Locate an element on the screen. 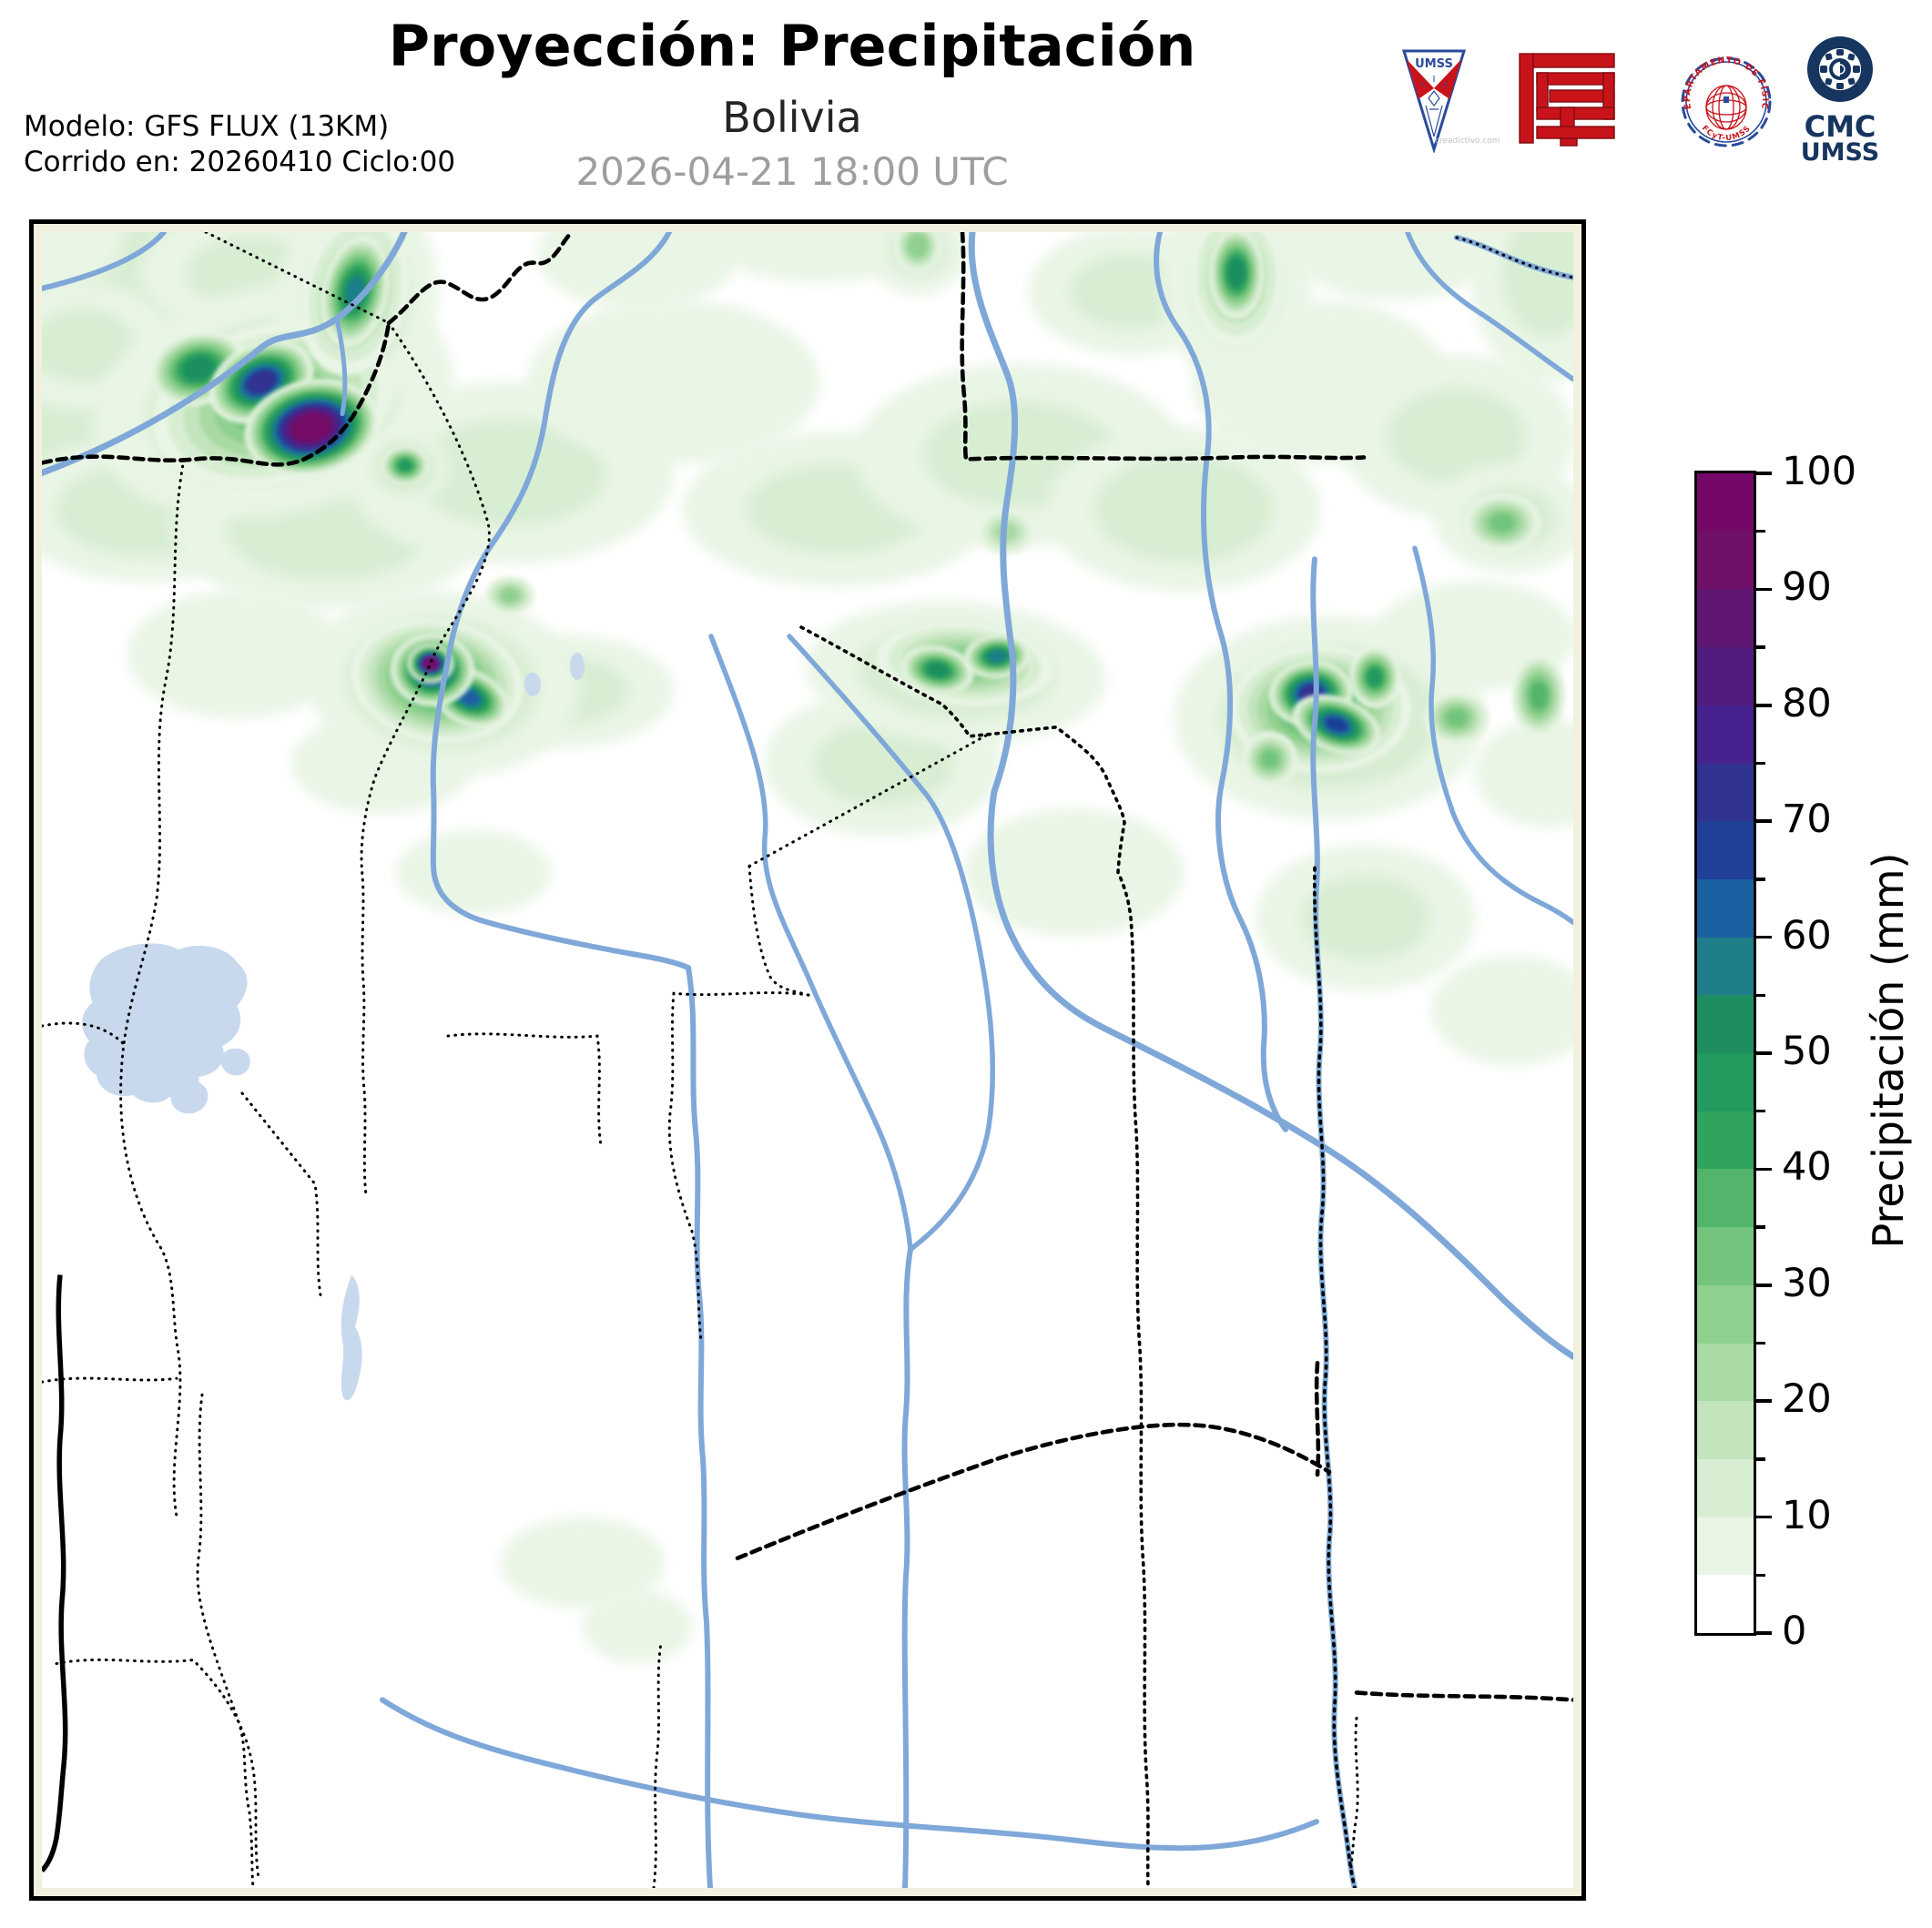 This screenshot has height=1928, width=1932. colorbar-tick-label: 30 is located at coordinates (1807, 1283).